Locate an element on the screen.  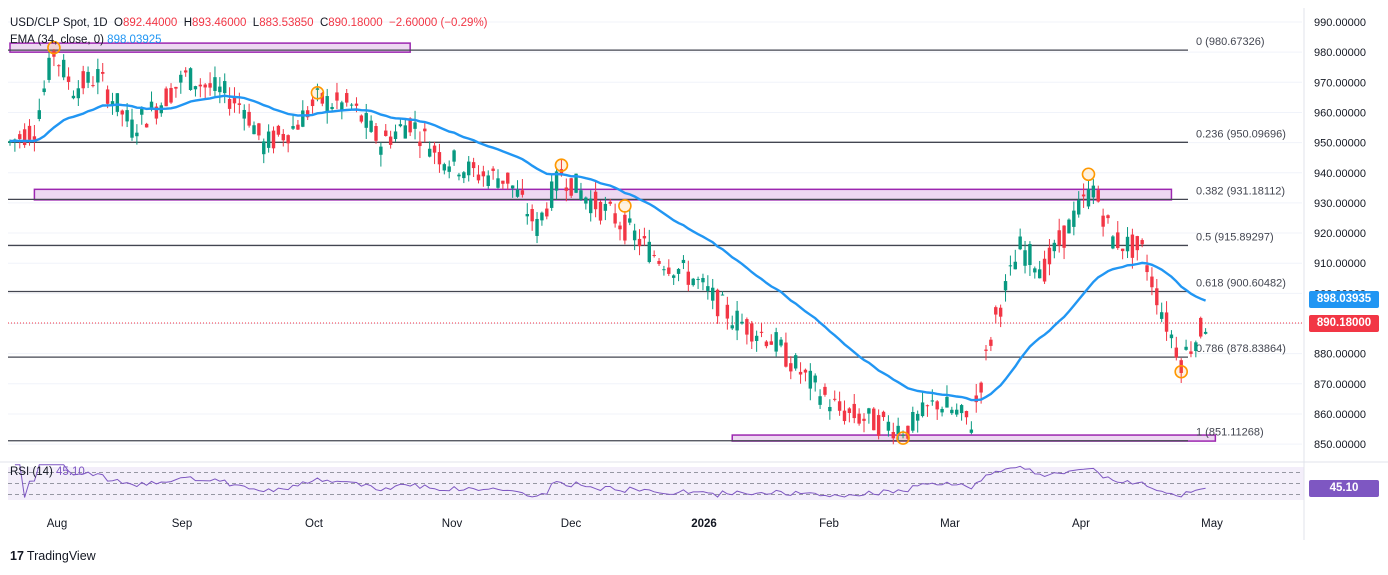
month-label: Dec is located at coordinates (571, 524).